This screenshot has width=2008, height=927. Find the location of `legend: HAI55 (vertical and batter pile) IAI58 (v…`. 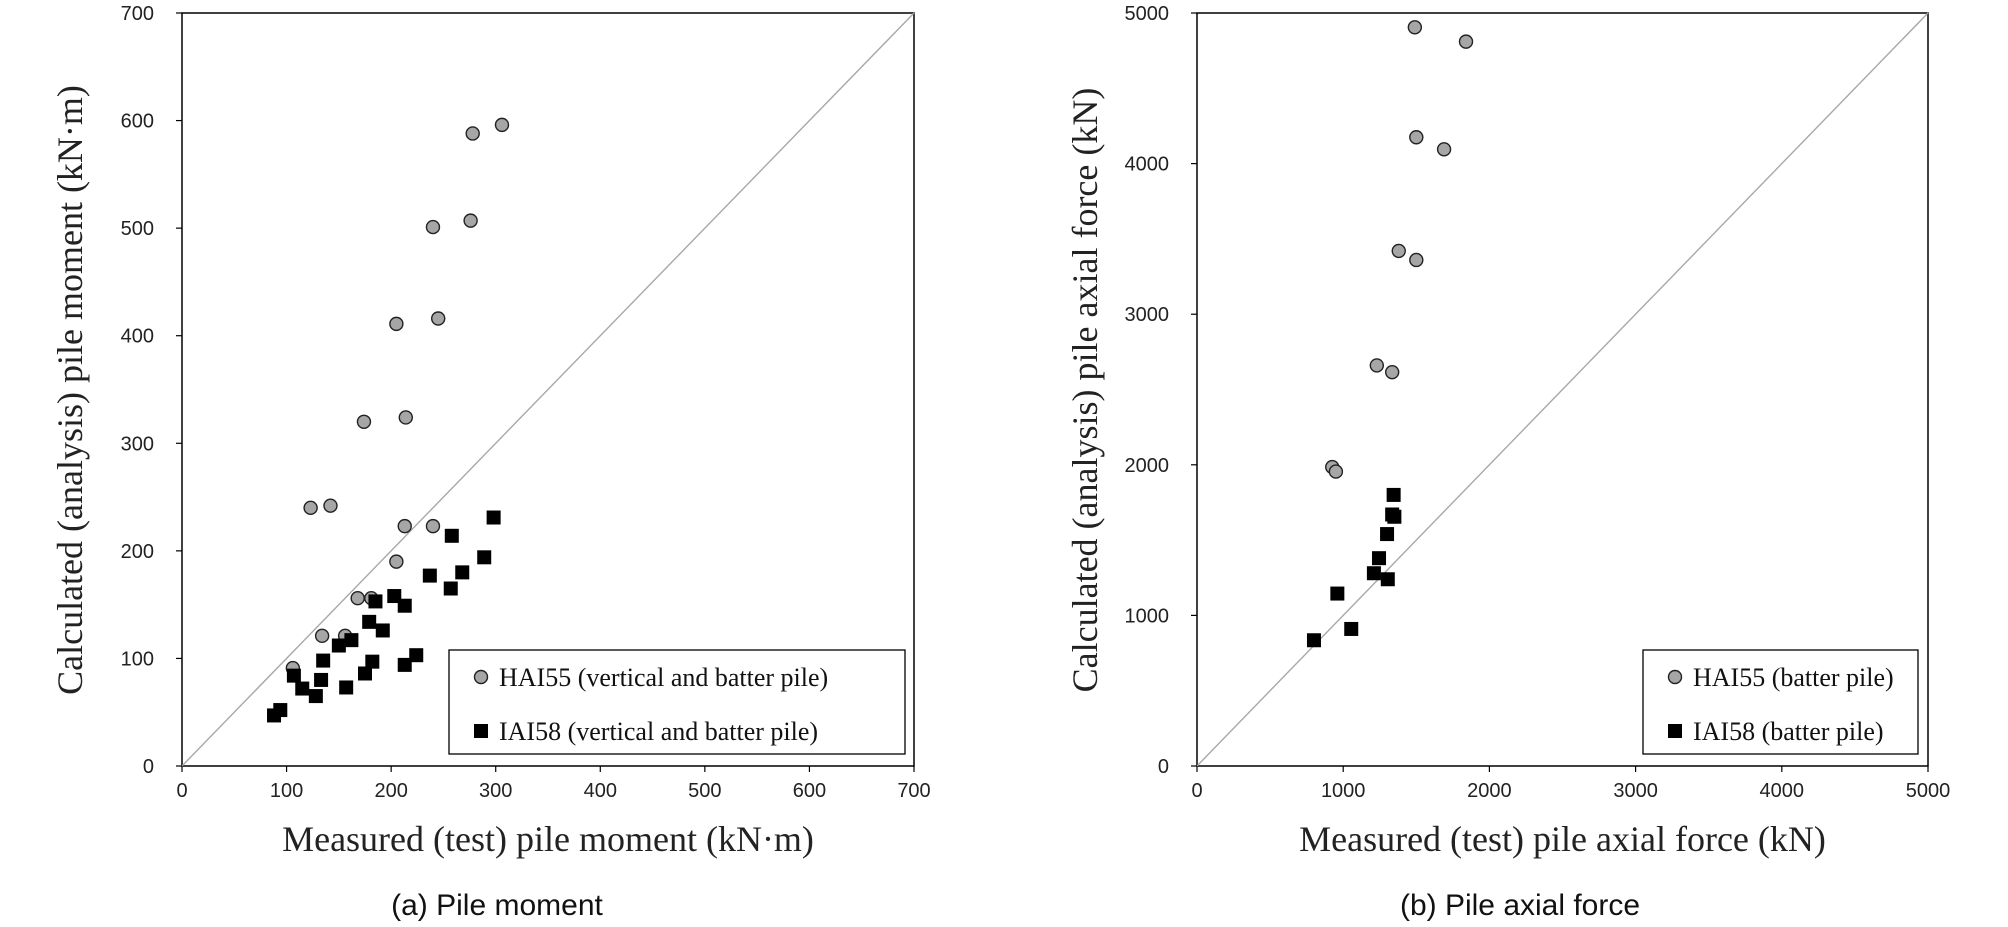

legend: HAI55 (vertical and batter pile) IAI58 (v… is located at coordinates (677, 702).